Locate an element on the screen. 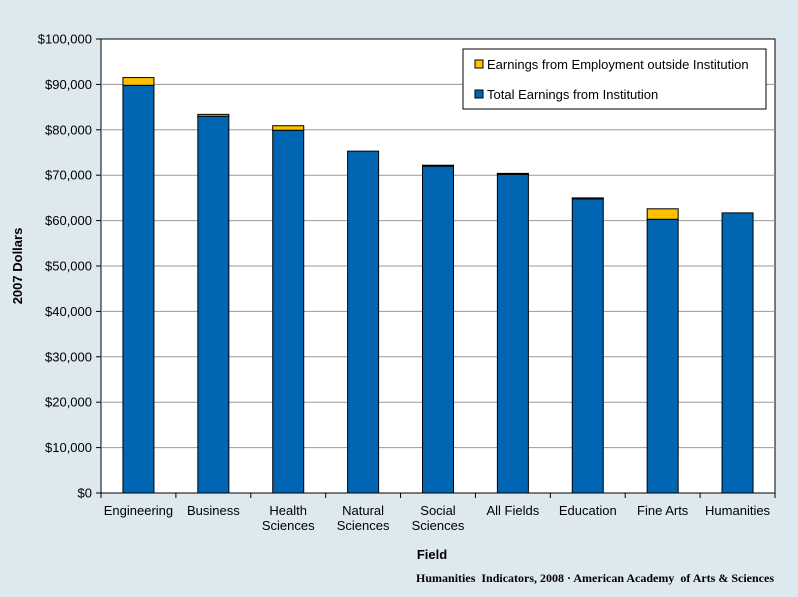 The width and height of the screenshot is (798, 597). x-tick-label: Education is located at coordinates (588, 510).